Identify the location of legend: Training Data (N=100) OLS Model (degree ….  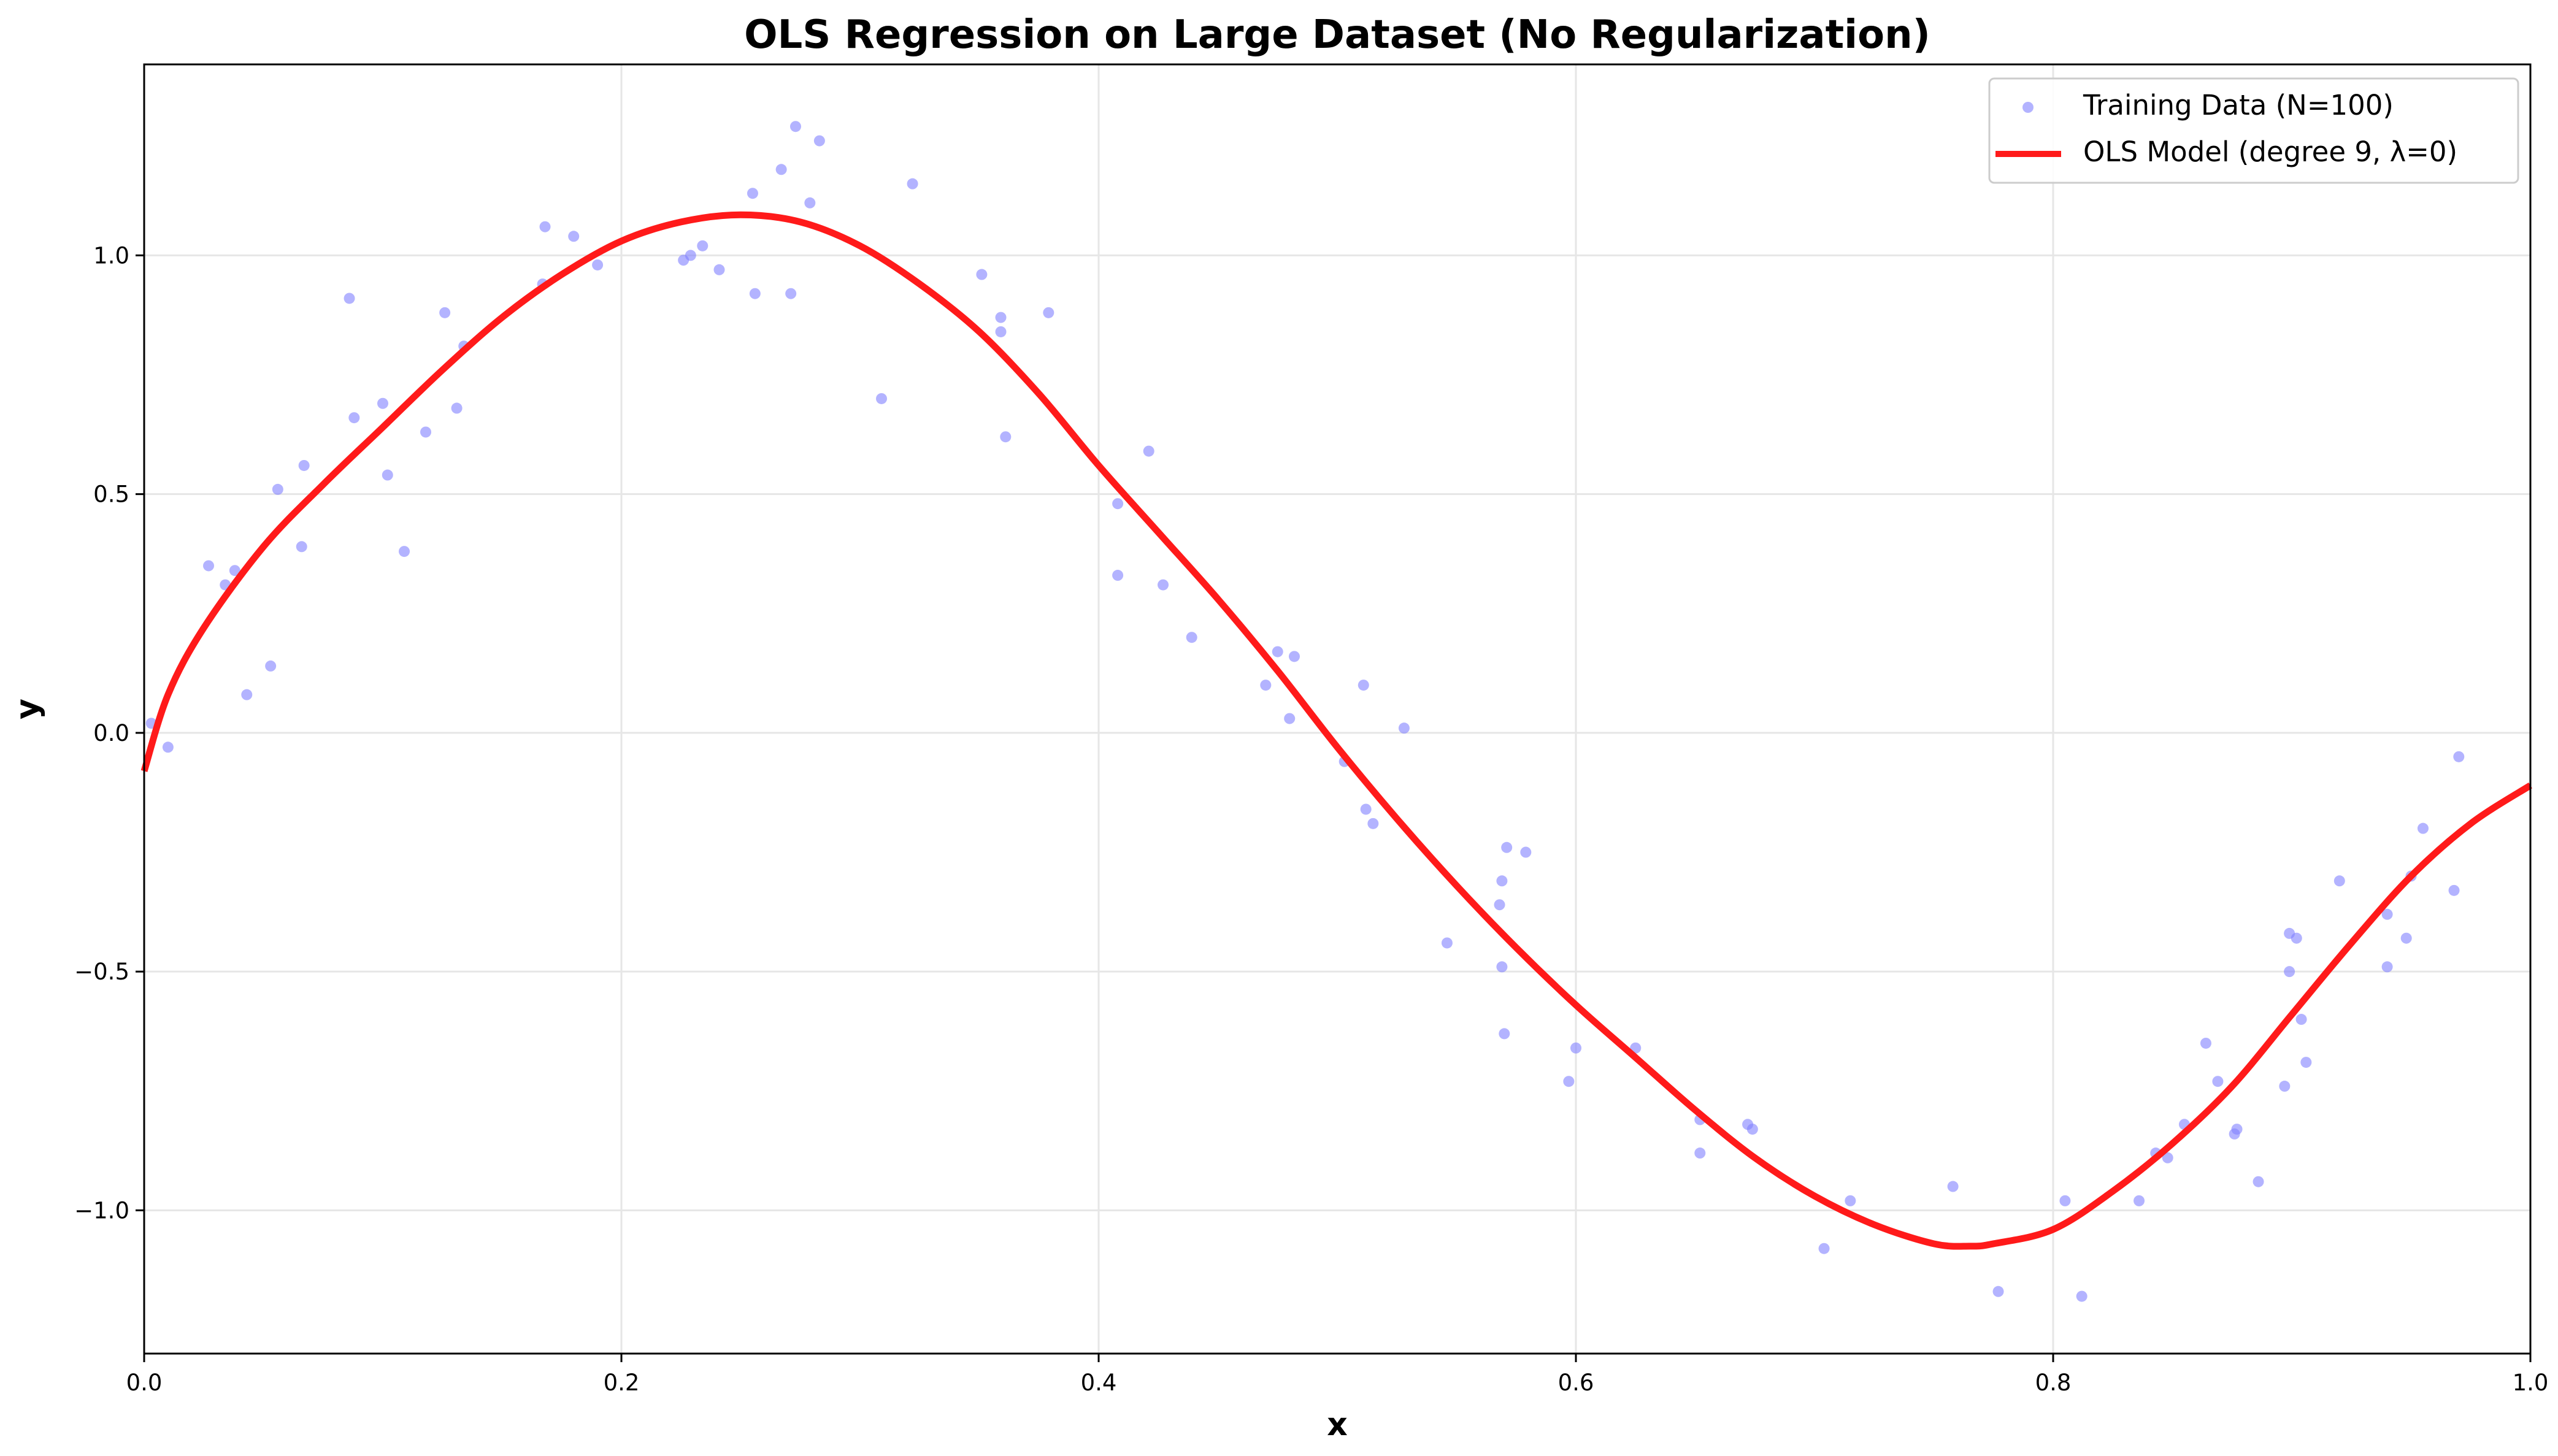
(2253, 130).